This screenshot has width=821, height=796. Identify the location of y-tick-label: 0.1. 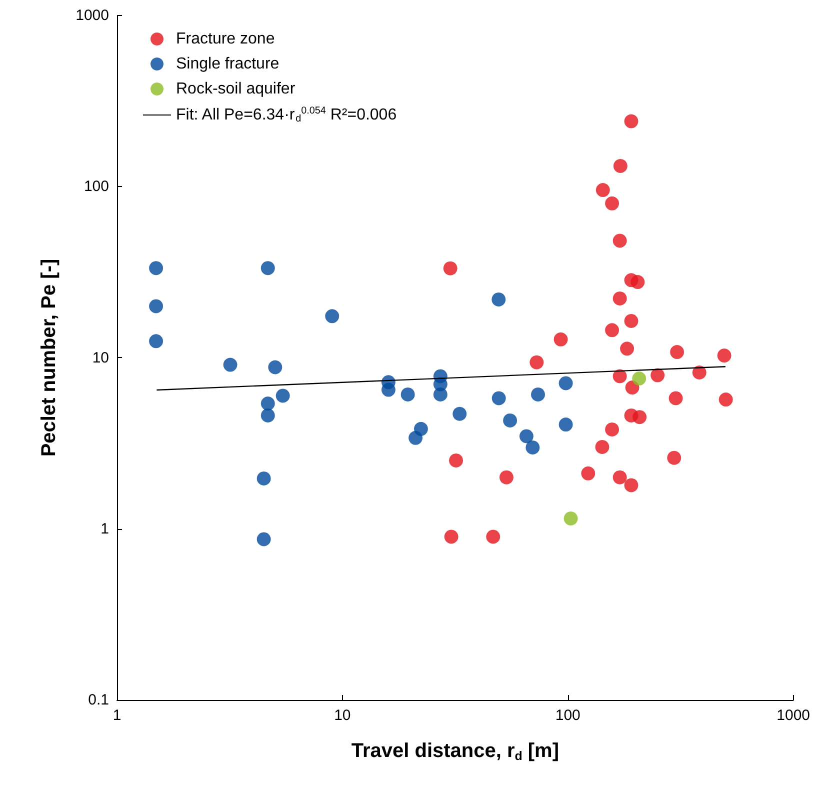
(98, 700).